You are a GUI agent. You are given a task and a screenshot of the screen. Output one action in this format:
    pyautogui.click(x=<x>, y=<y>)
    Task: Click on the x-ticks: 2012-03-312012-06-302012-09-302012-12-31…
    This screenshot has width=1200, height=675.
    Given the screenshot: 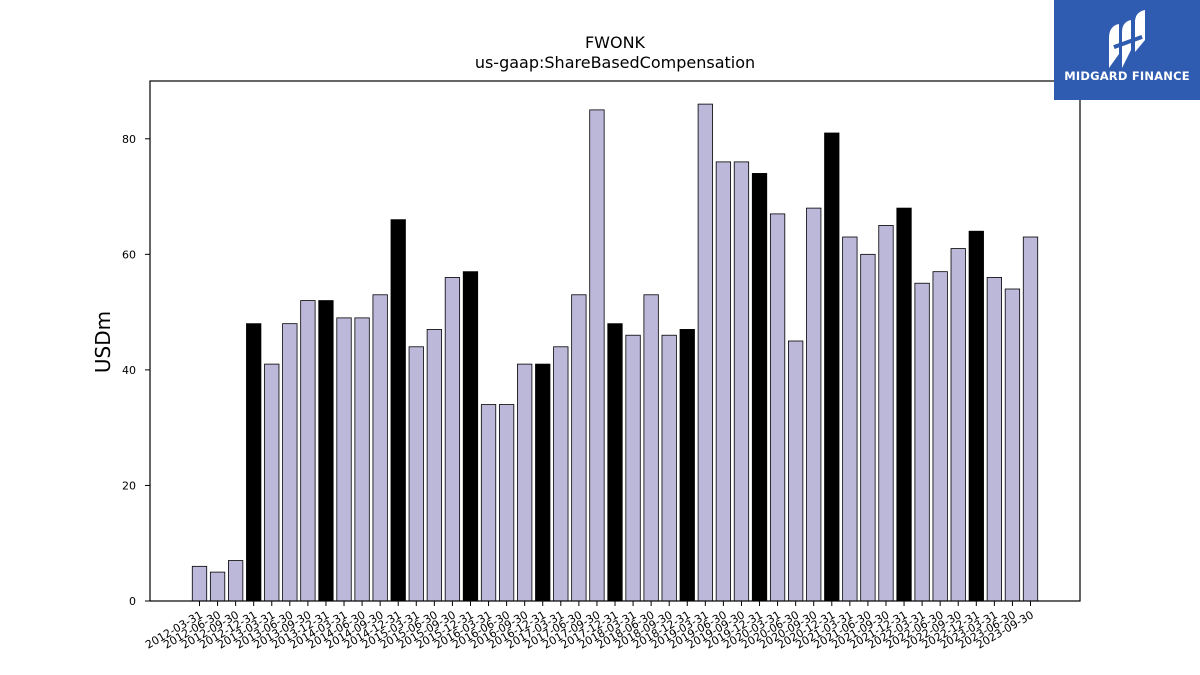 What is the action you would take?
    pyautogui.click(x=589, y=626)
    